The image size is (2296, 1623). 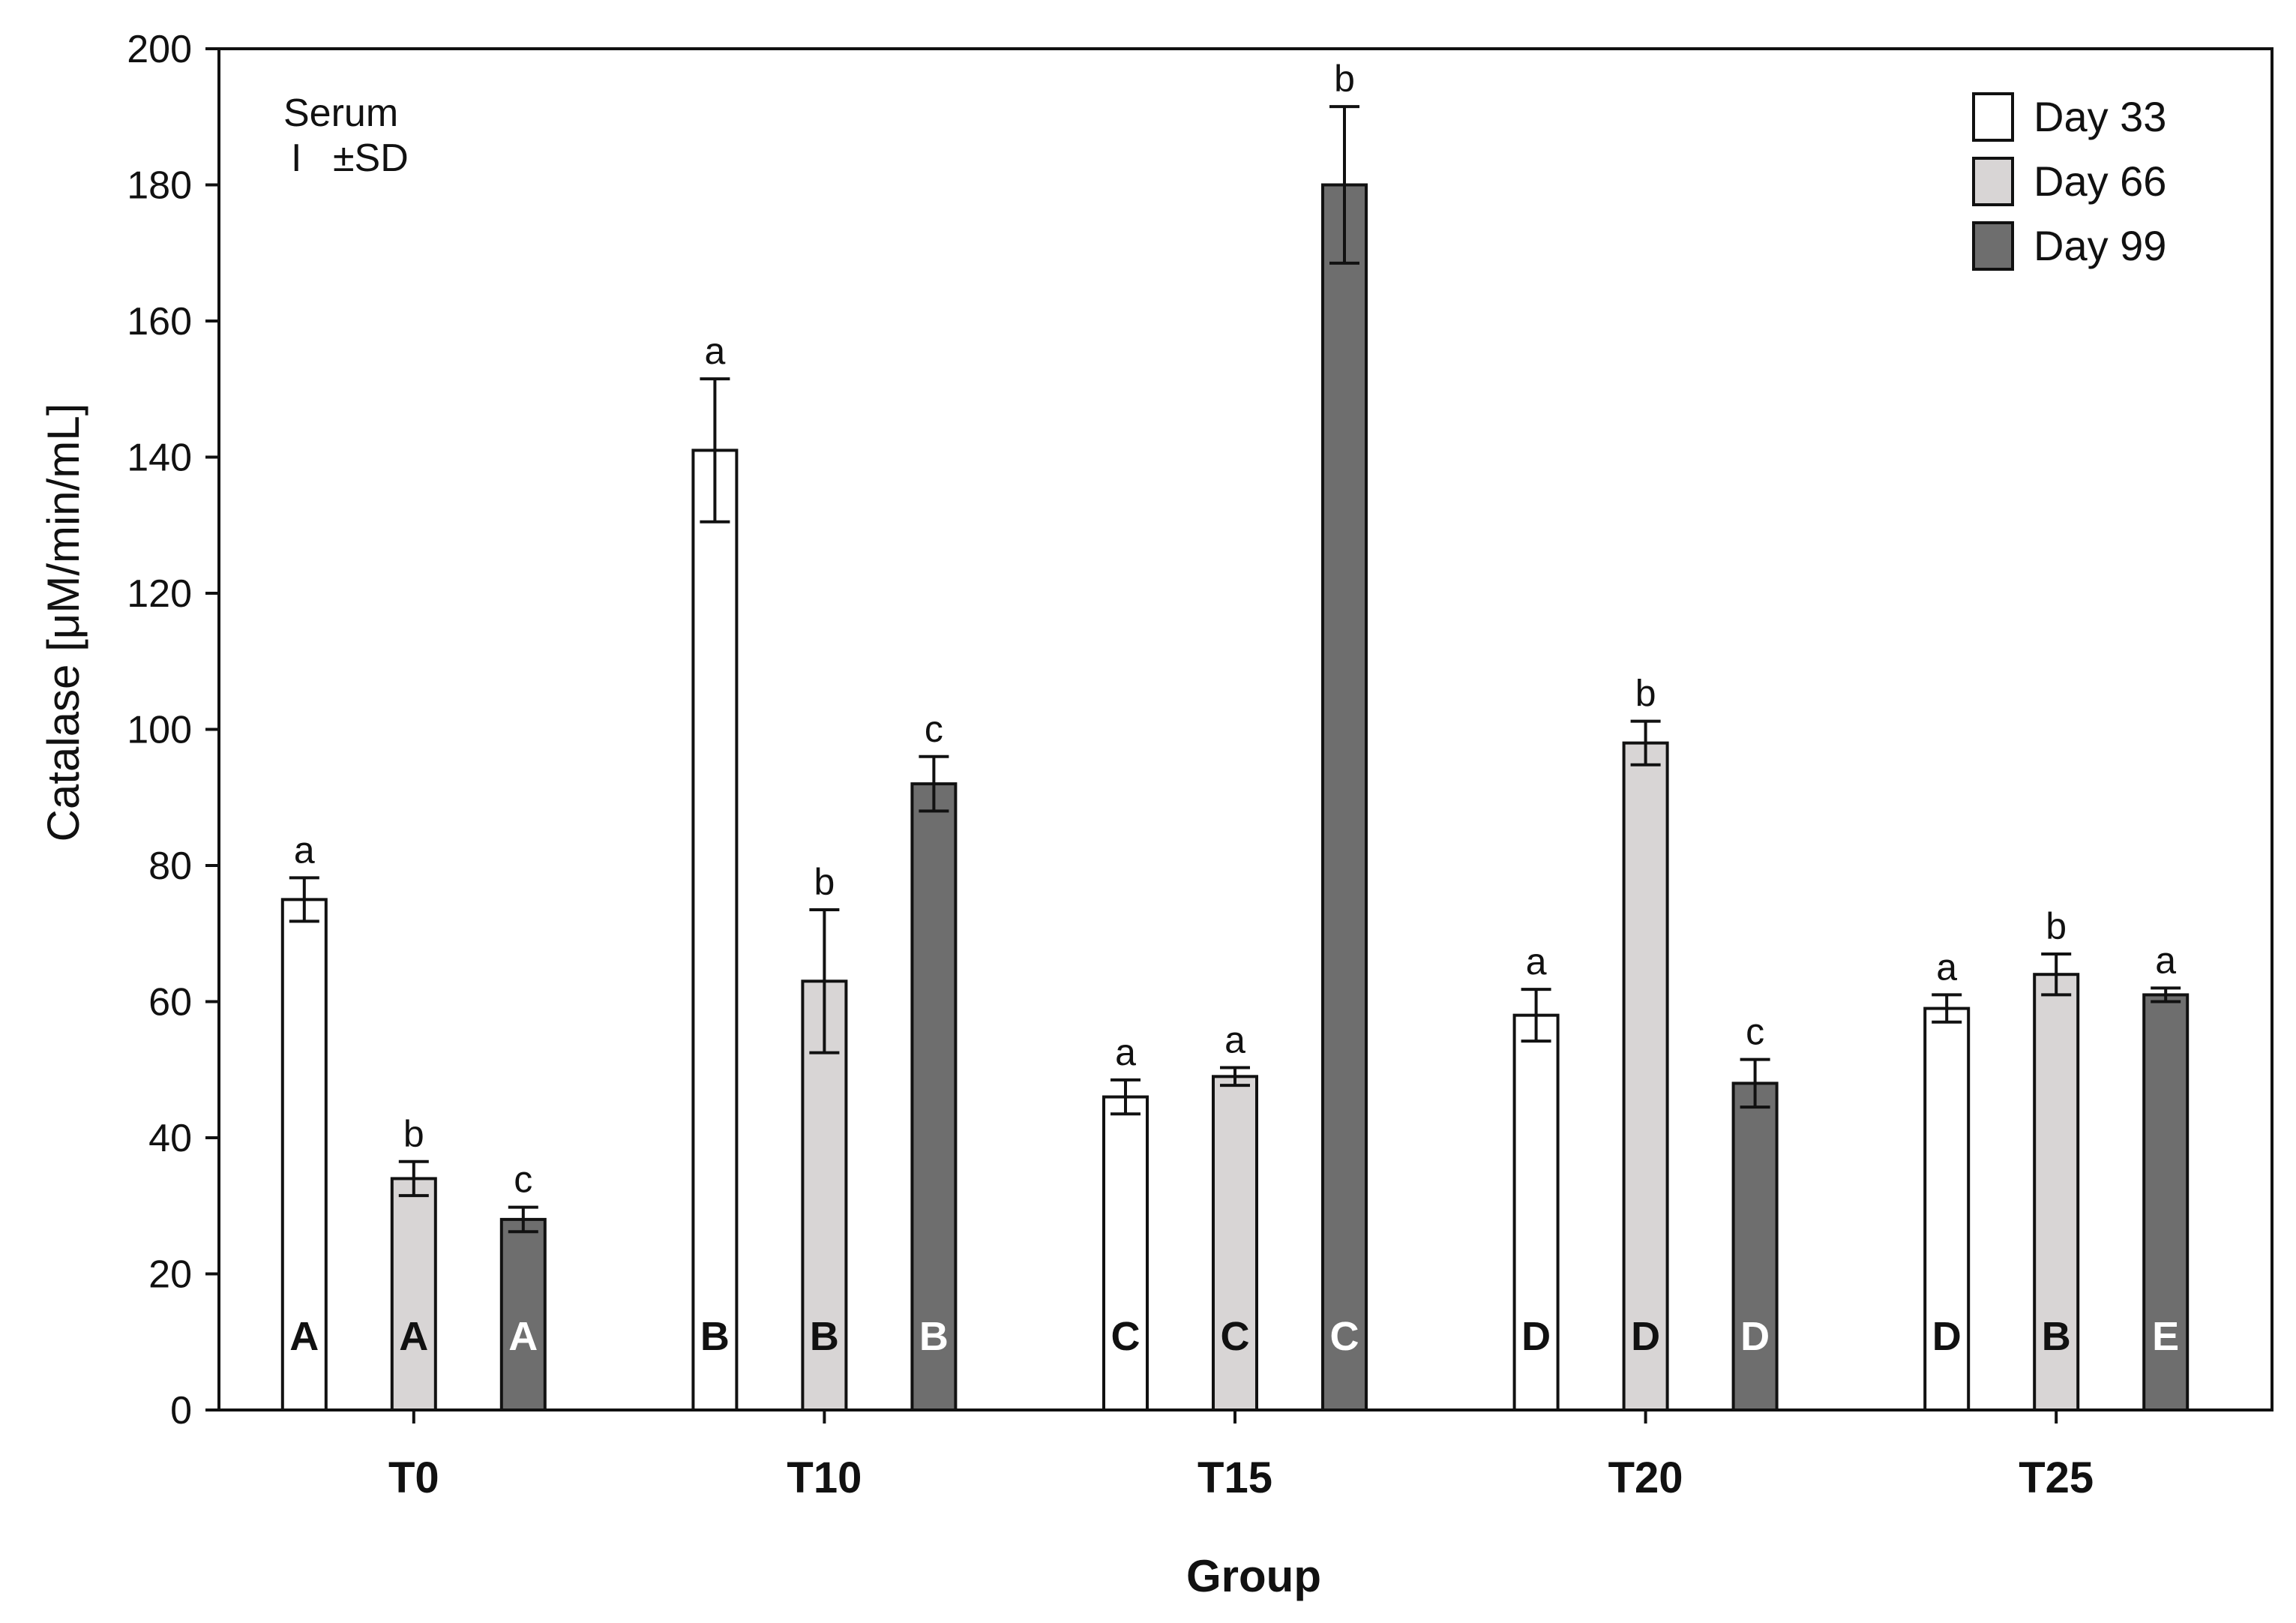 I want to click on significance-letter-upper: E, so click(x=2165, y=1336).